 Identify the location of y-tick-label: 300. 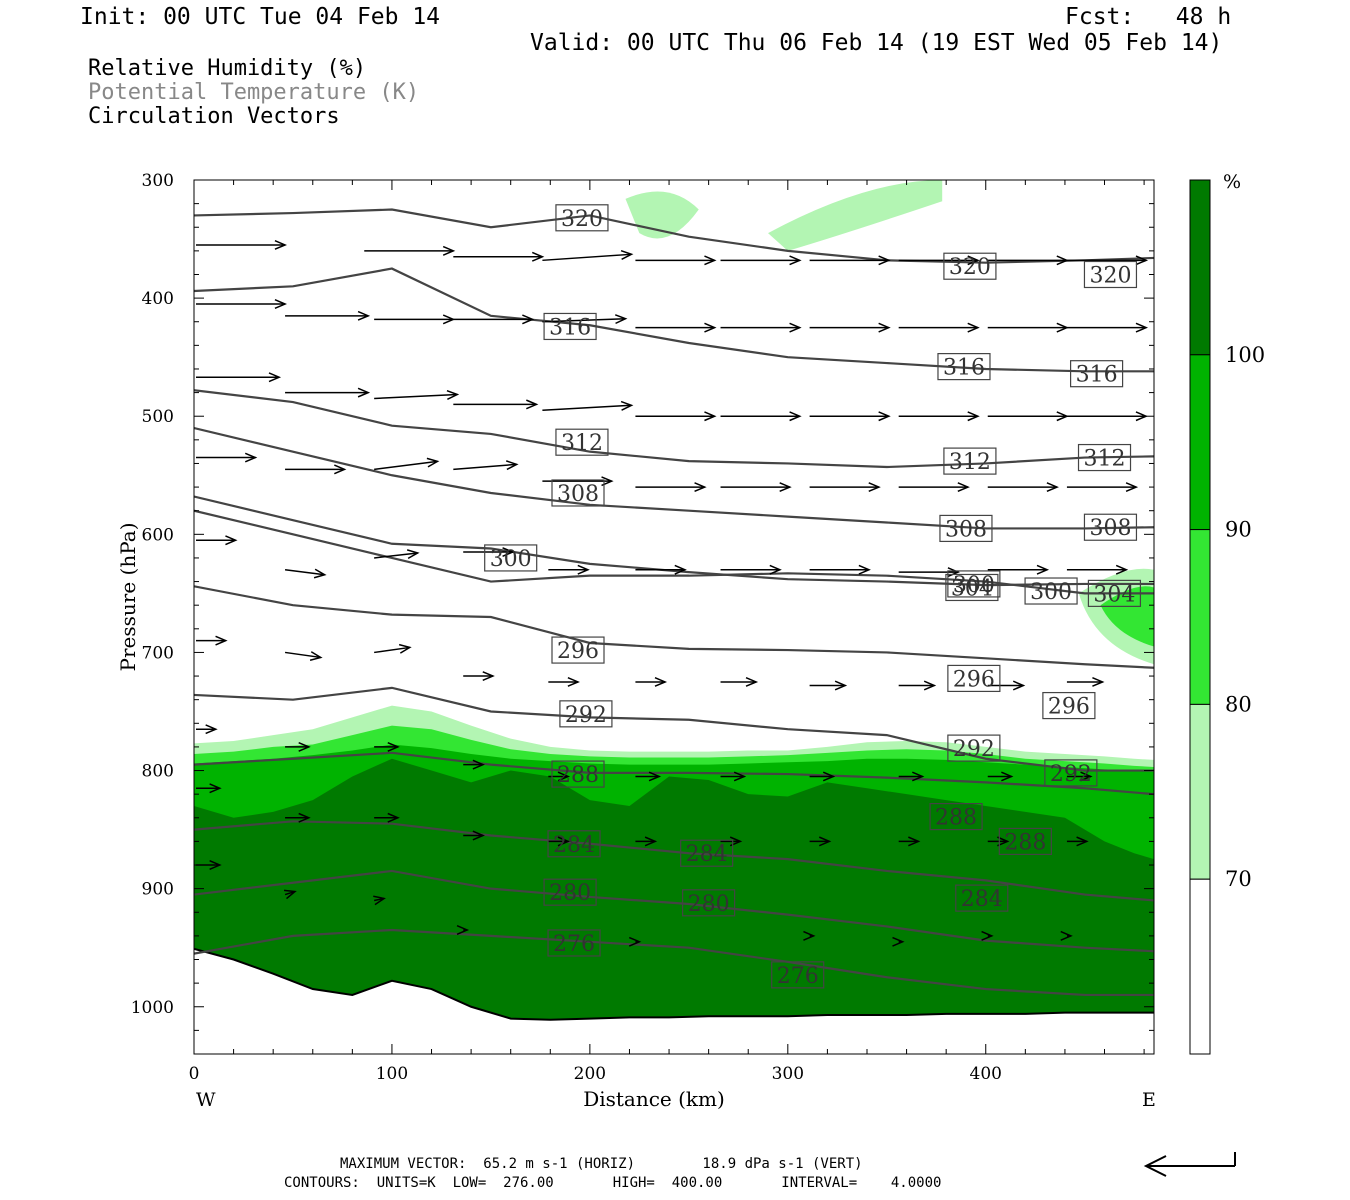
(158, 181).